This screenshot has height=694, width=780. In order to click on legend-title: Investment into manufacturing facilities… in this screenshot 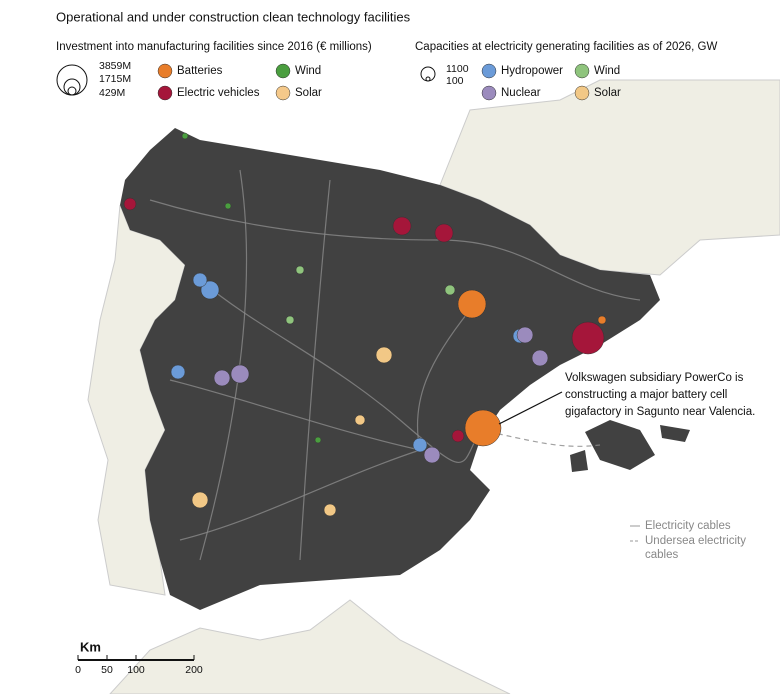, I will do `click(214, 47)`.